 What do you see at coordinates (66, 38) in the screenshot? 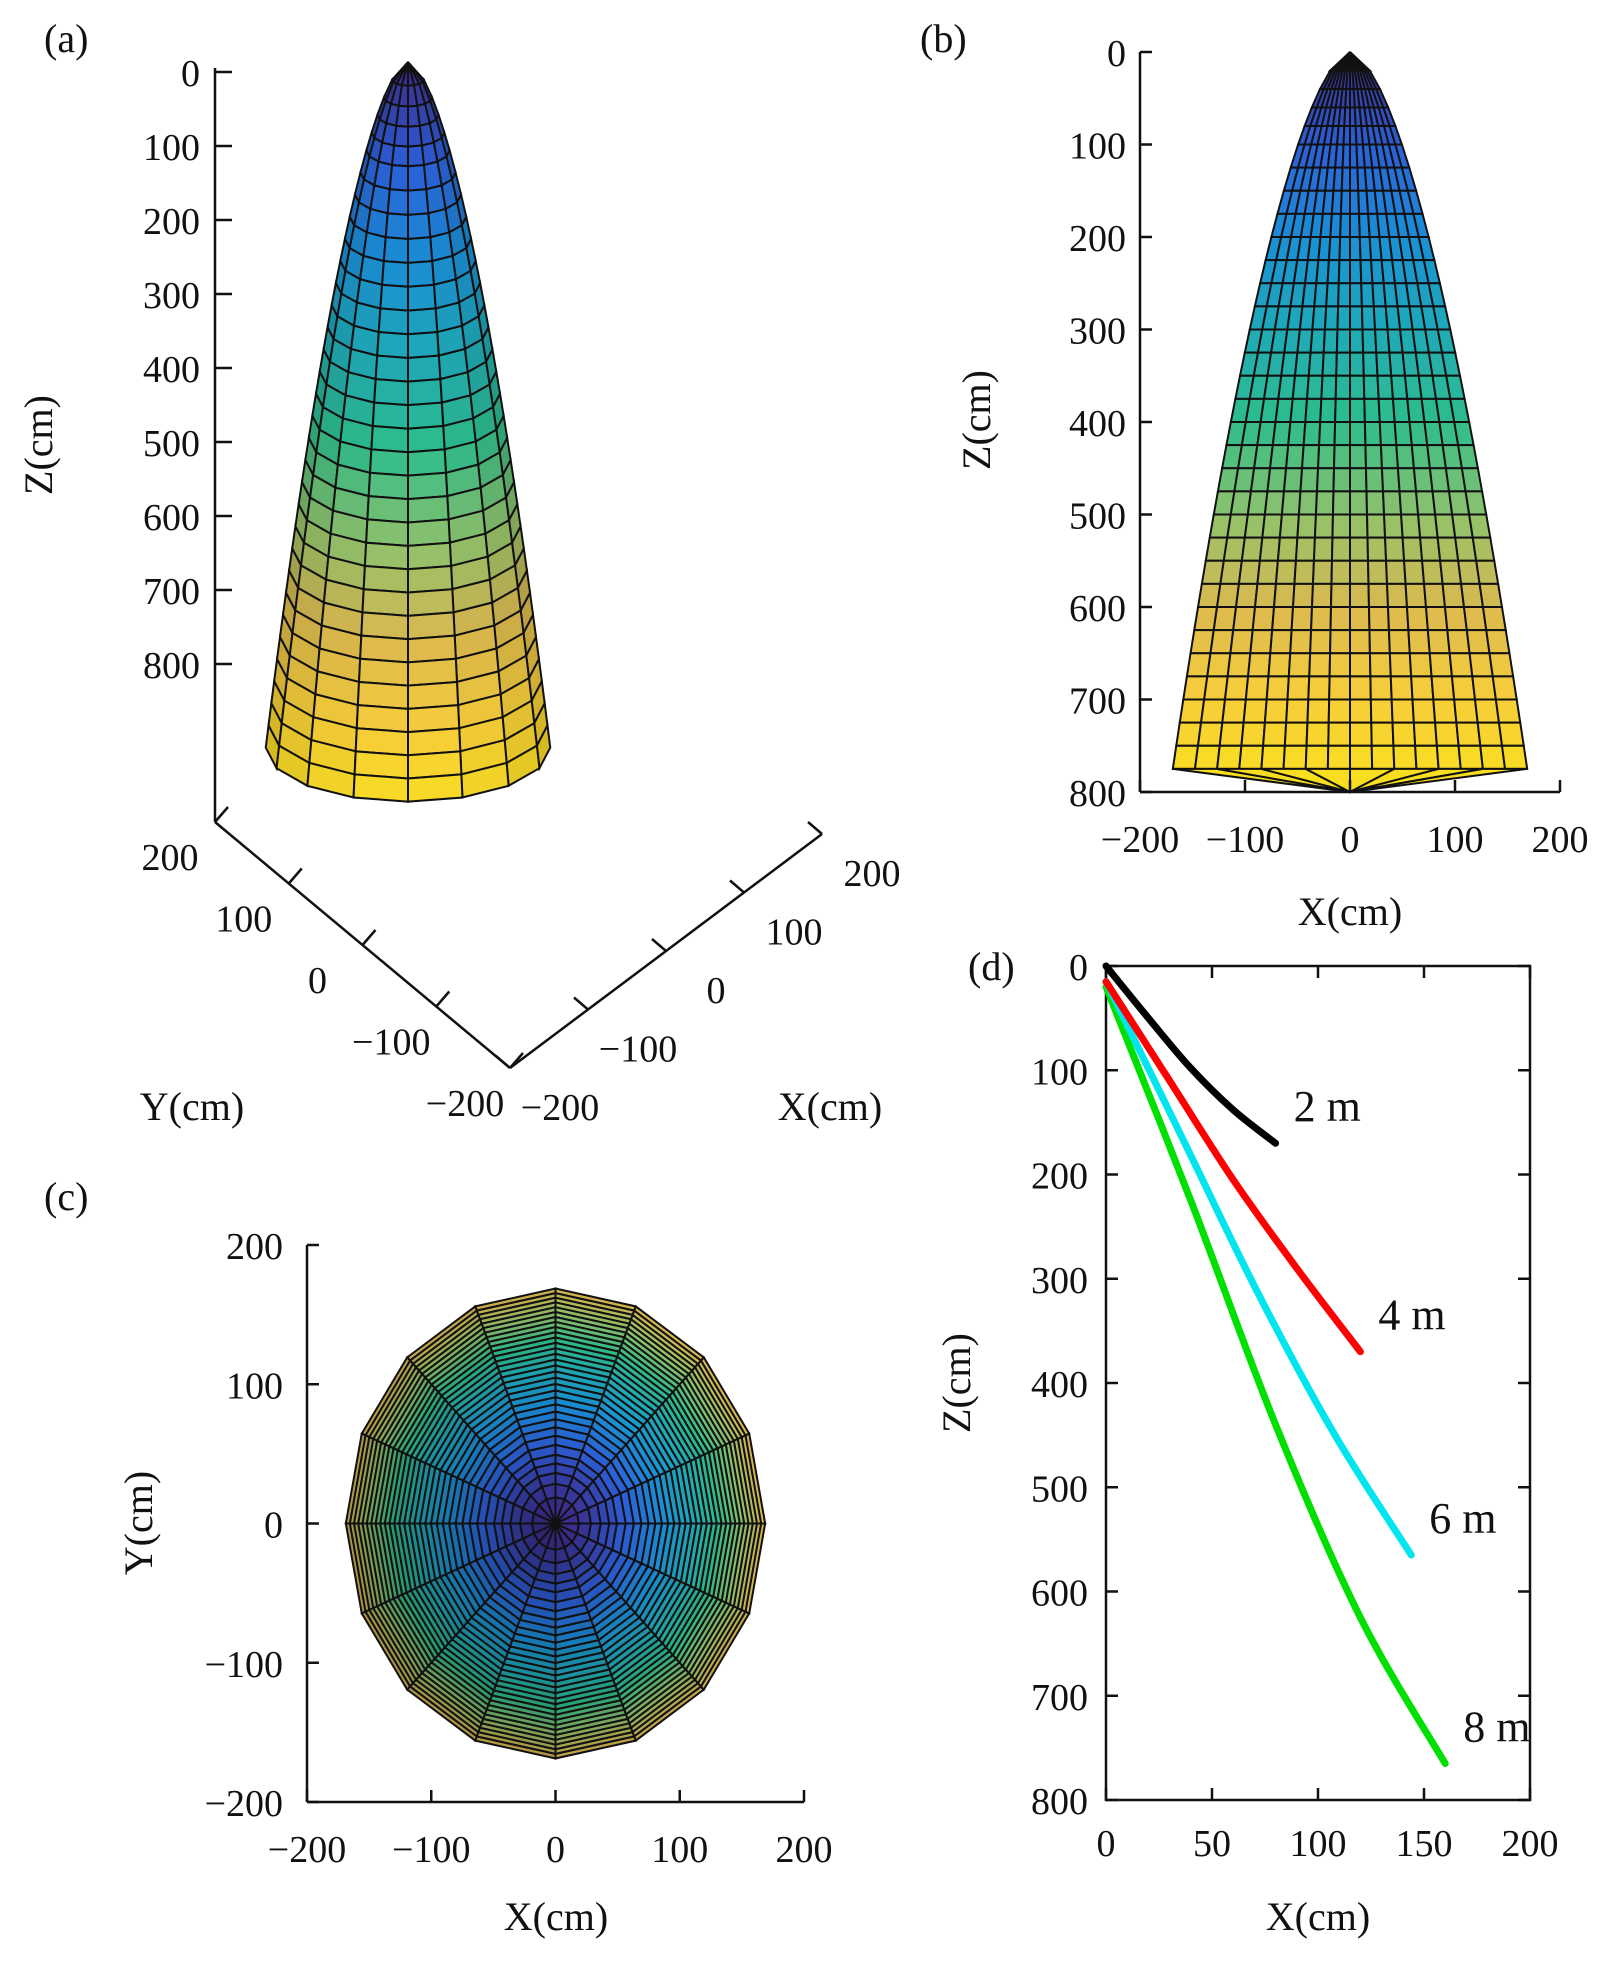
I see `panel-a-label: (a)` at bounding box center [66, 38].